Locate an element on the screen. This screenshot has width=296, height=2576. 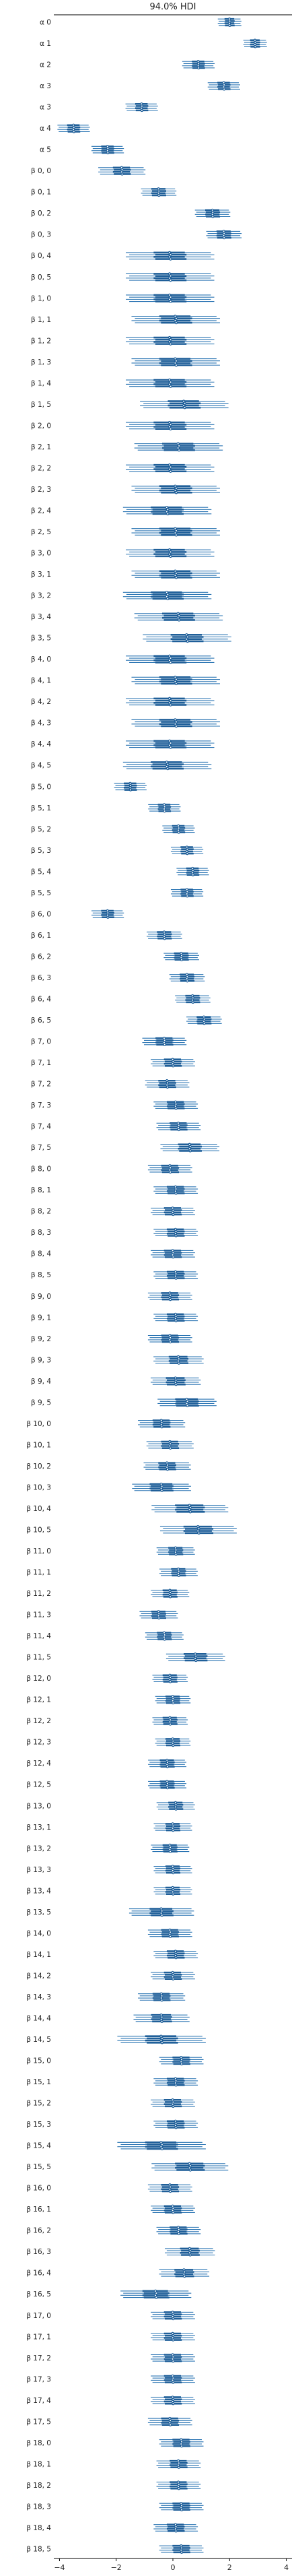
forest-row: α 4 is located at coordinates (65, 128).